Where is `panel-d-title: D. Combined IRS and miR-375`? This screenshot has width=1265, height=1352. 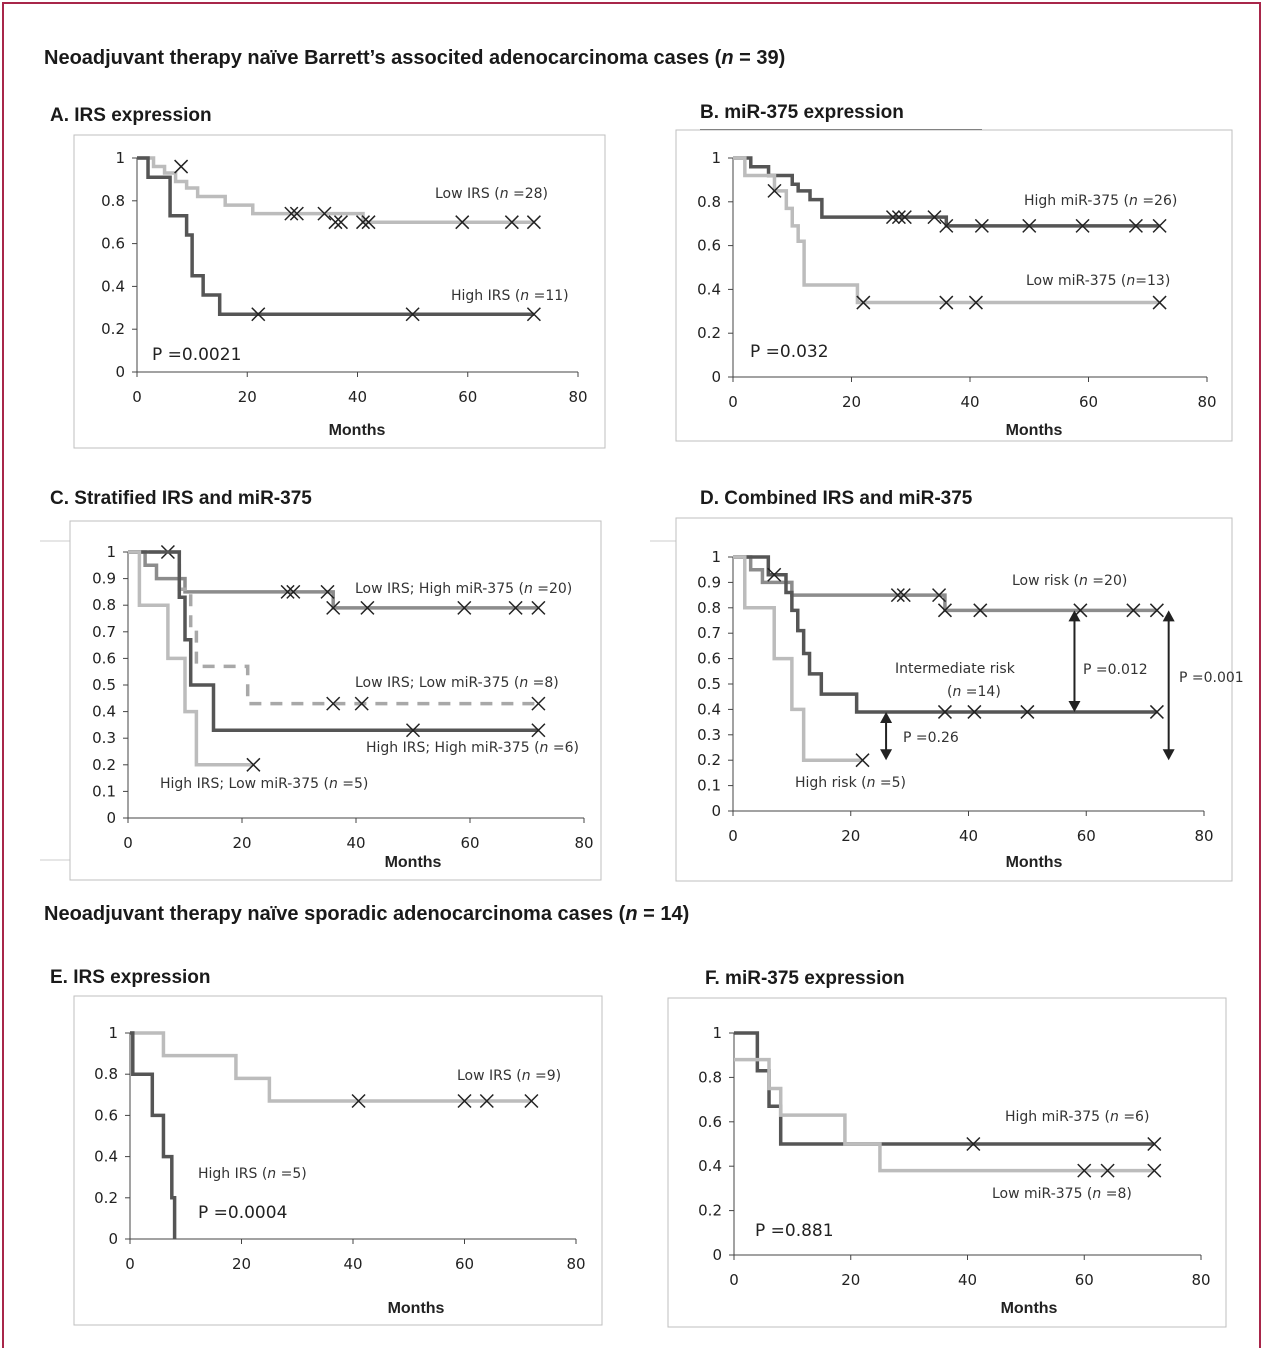 panel-d-title: D. Combined IRS and miR-375 is located at coordinates (836, 498).